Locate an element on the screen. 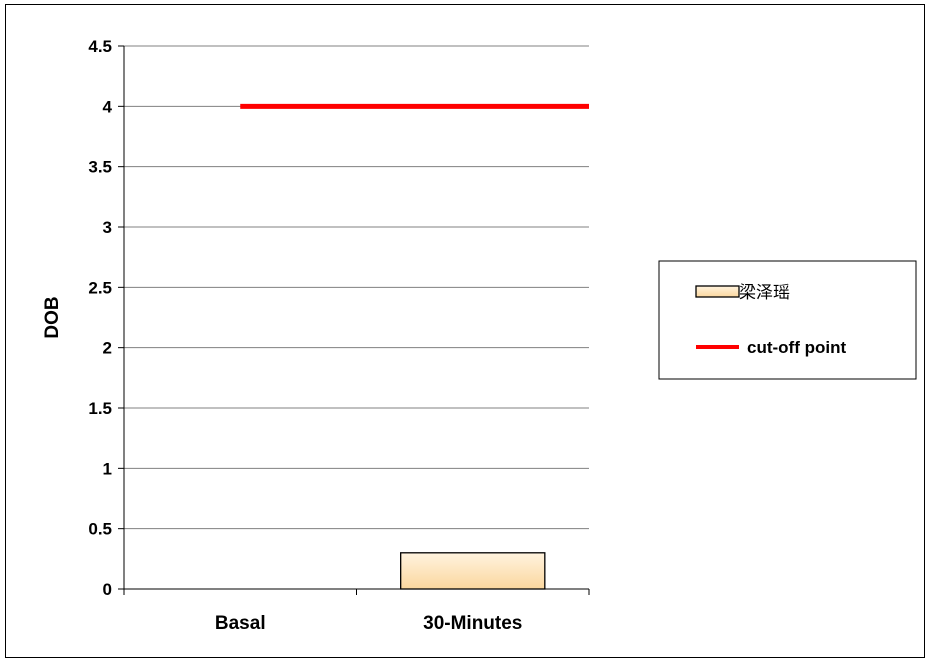 This screenshot has width=932, height=664. legend-box is located at coordinates (787, 320).